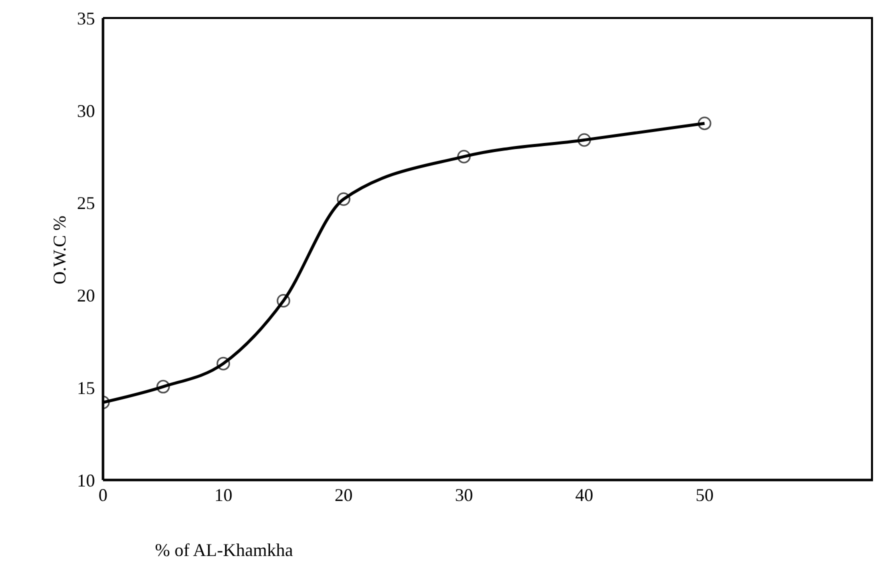  Describe the element at coordinates (584, 494) in the screenshot. I see `x-tick-label: 40` at that location.